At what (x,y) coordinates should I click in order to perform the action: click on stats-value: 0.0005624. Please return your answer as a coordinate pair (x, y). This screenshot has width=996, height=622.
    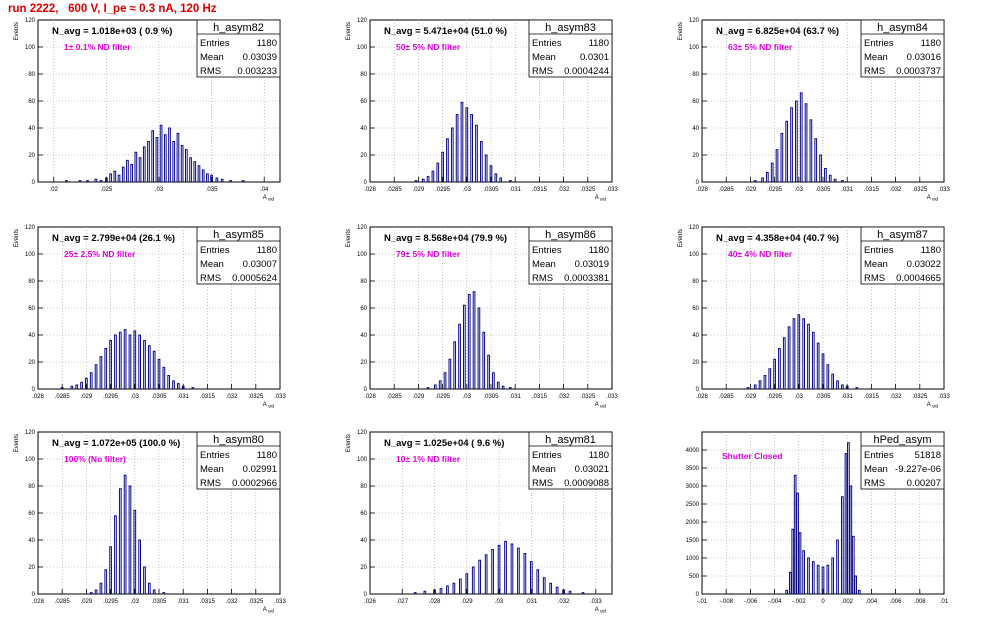
    Looking at the image, I should click on (254, 278).